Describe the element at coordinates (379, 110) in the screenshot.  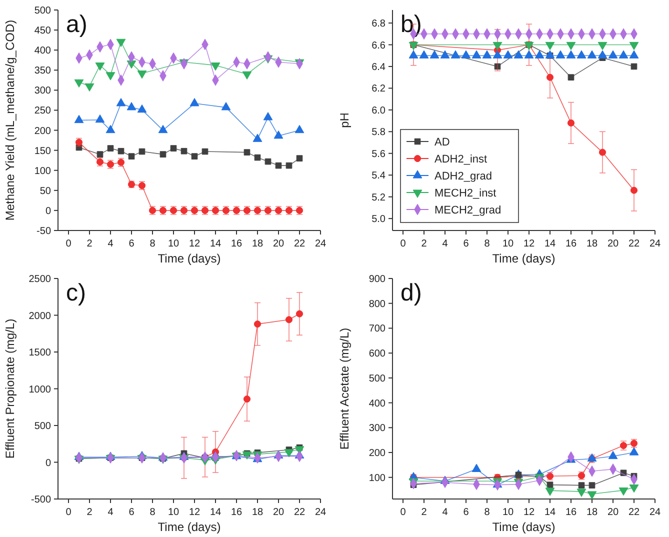
I see `y-tick-label: 6.0` at that location.